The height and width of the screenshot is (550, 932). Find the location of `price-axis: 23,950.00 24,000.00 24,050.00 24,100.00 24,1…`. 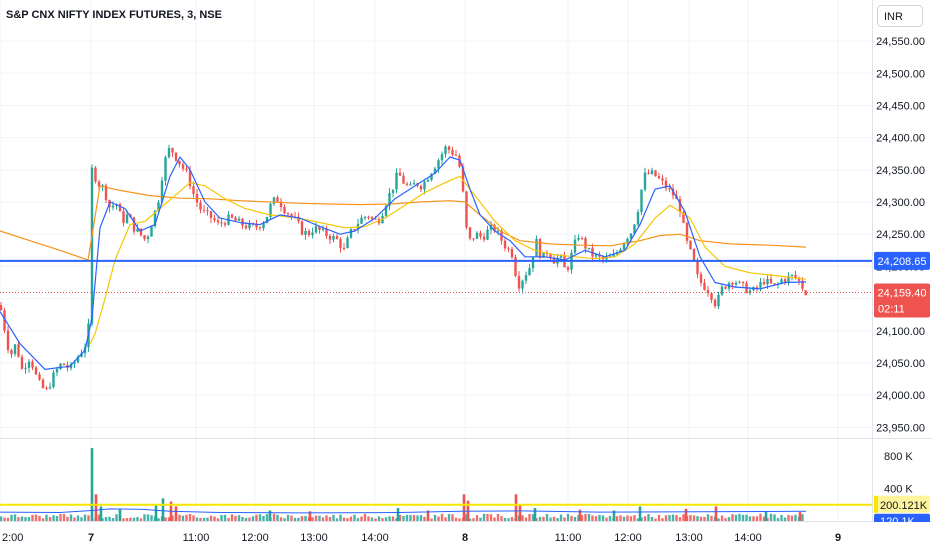

price-axis: 23,950.00 24,000.00 24,050.00 24,100.00 24,1… is located at coordinates (902, 282).